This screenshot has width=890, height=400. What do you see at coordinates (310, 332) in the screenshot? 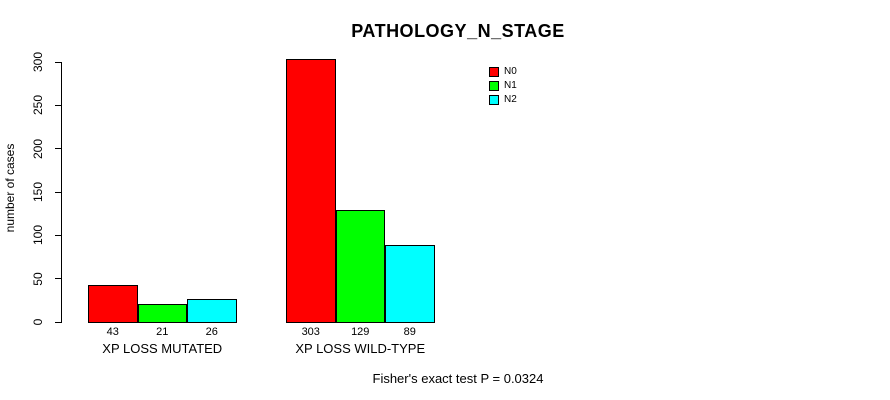
I see `bar-value-label: 303` at bounding box center [310, 332].